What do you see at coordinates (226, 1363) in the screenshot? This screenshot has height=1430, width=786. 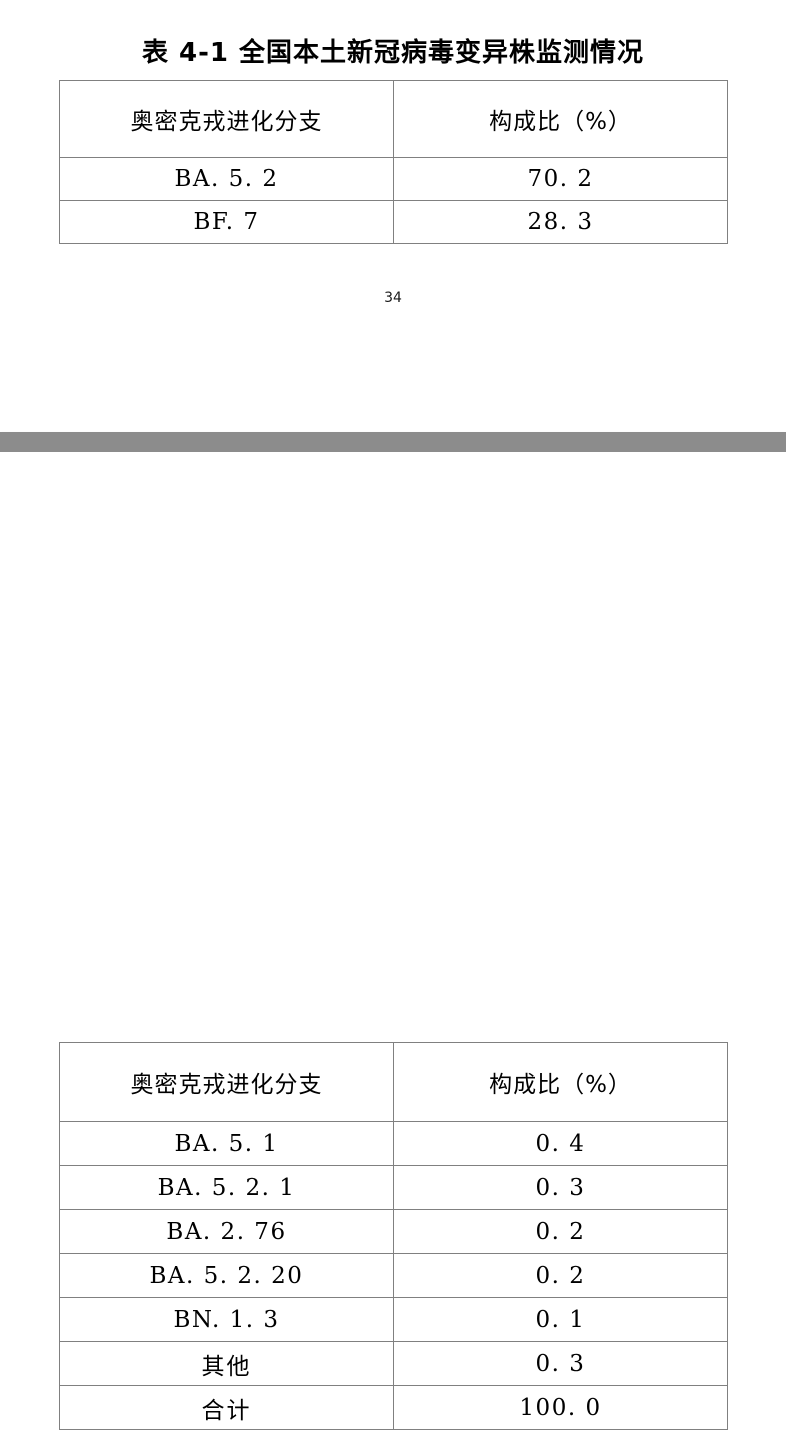 I see `table-2-cell-branch: 其他` at bounding box center [226, 1363].